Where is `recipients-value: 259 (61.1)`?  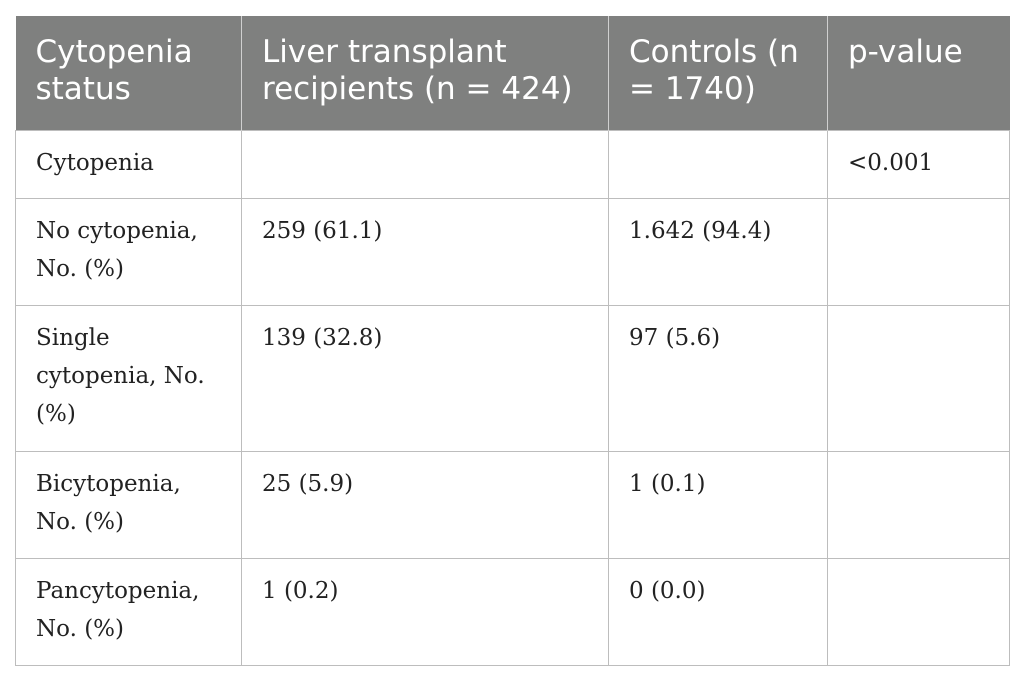 recipients-value: 259 (61.1) is located at coordinates (425, 251).